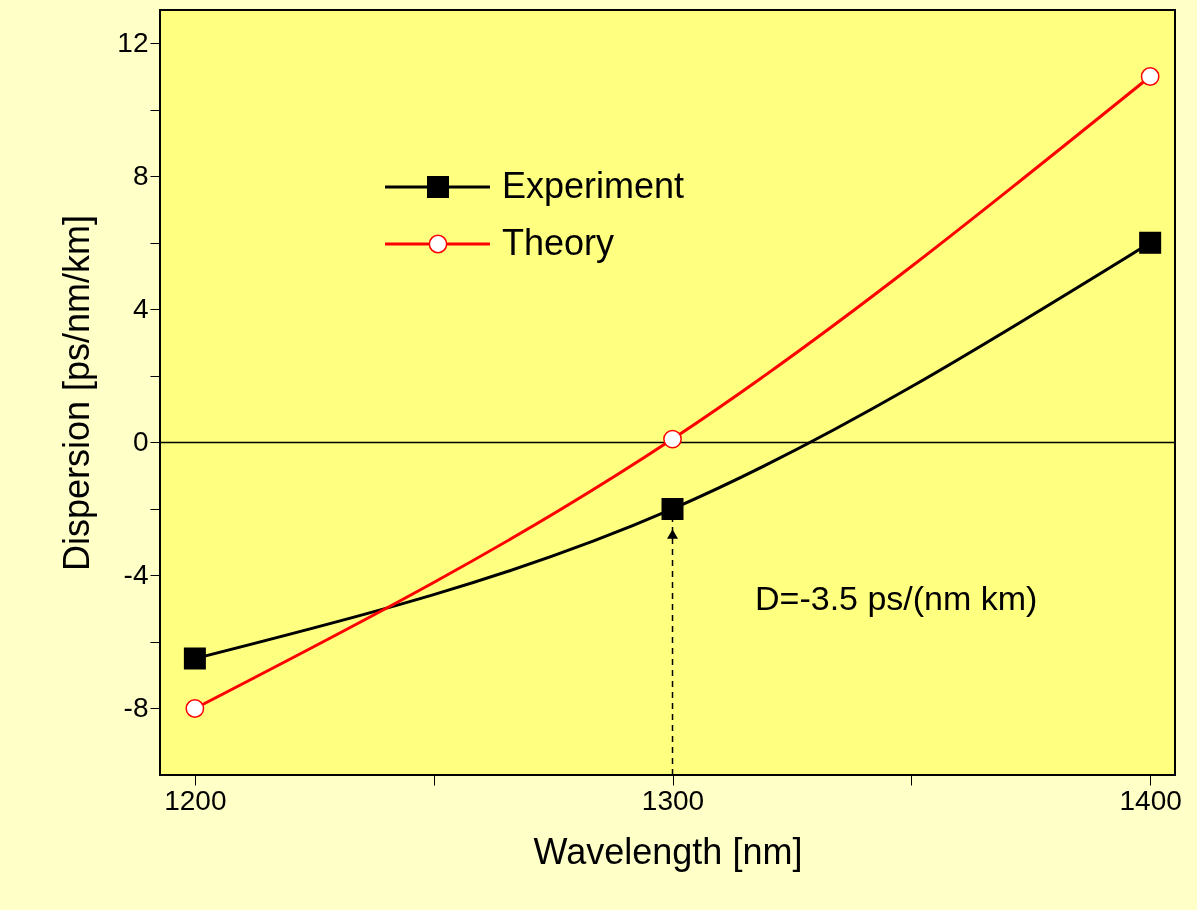  I want to click on y-tick-label: -8, so click(136, 707).